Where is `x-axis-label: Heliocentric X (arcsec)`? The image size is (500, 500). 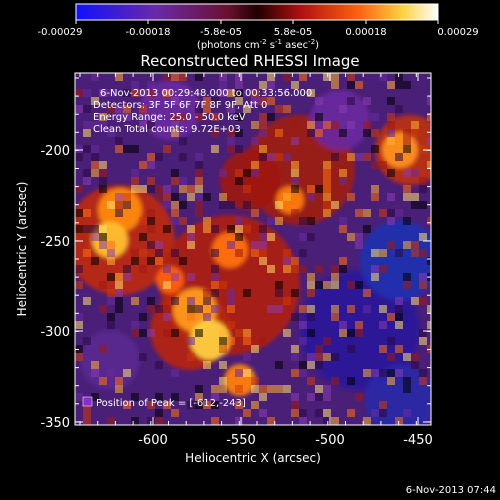
x-axis-label: Heliocentric X (arcsec) is located at coordinates (253, 458).